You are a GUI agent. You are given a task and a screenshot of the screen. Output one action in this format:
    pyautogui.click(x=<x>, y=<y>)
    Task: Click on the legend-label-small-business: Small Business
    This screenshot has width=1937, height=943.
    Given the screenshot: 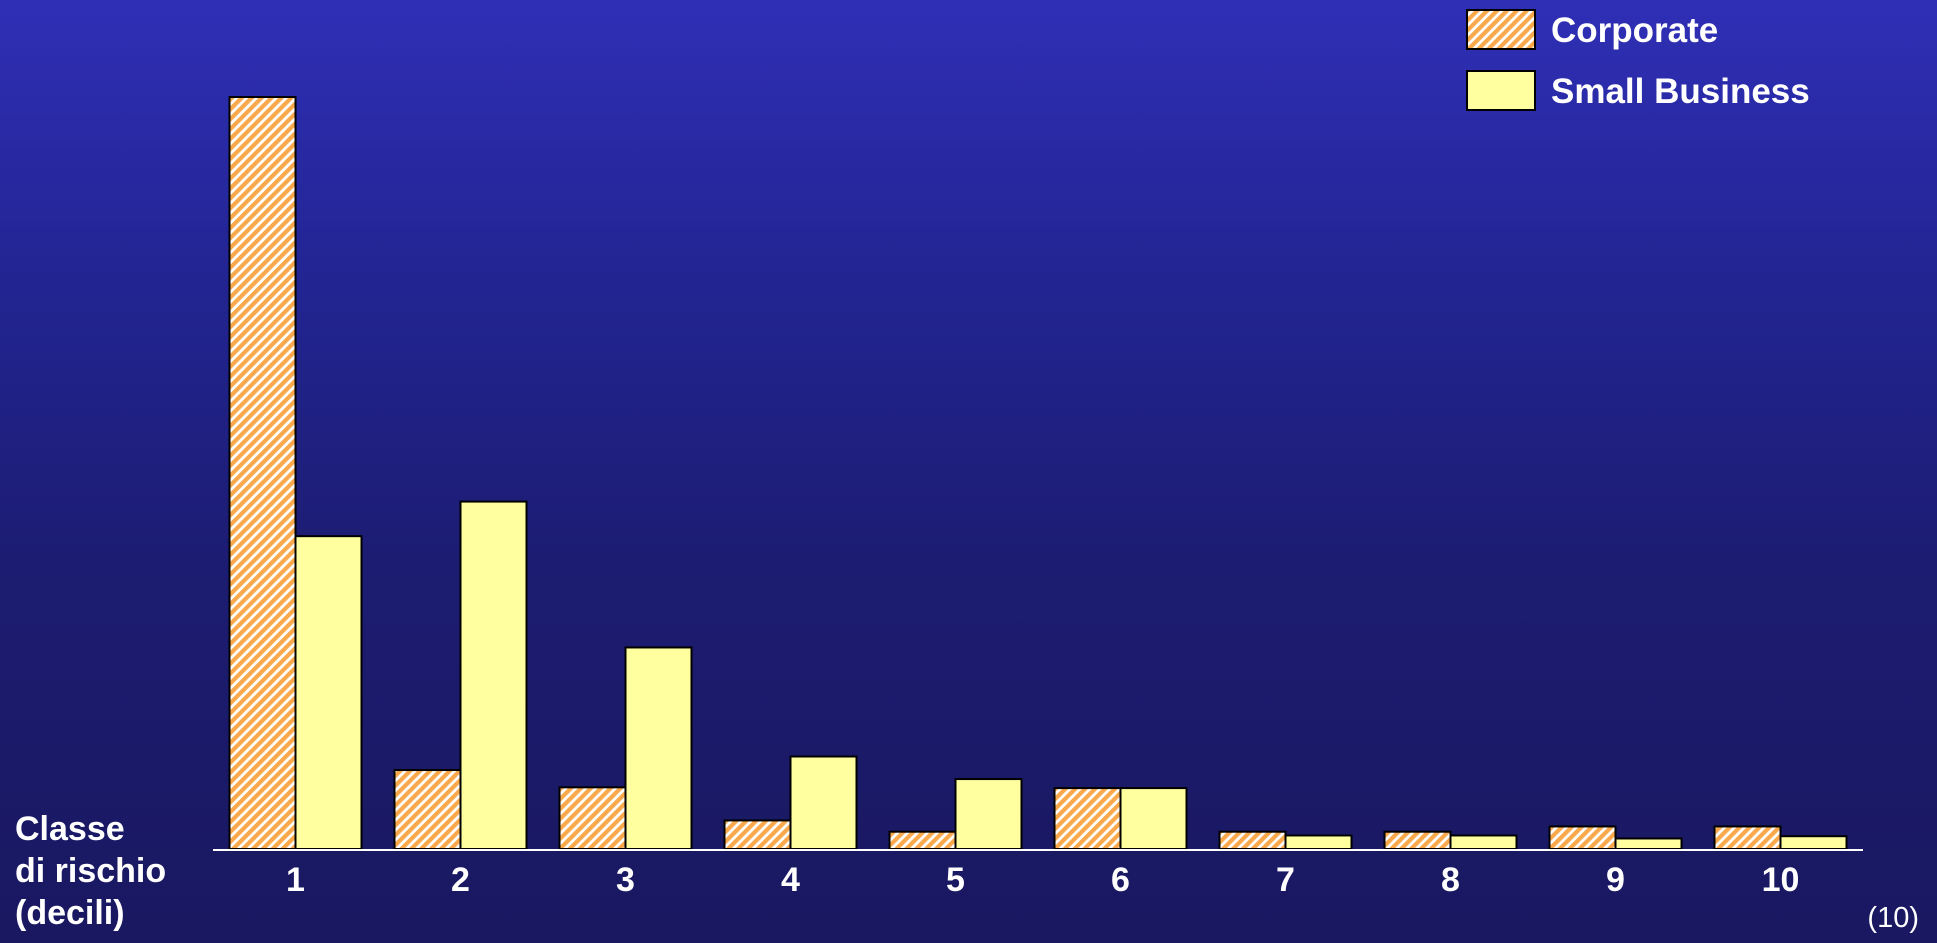 What is the action you would take?
    pyautogui.click(x=1680, y=91)
    